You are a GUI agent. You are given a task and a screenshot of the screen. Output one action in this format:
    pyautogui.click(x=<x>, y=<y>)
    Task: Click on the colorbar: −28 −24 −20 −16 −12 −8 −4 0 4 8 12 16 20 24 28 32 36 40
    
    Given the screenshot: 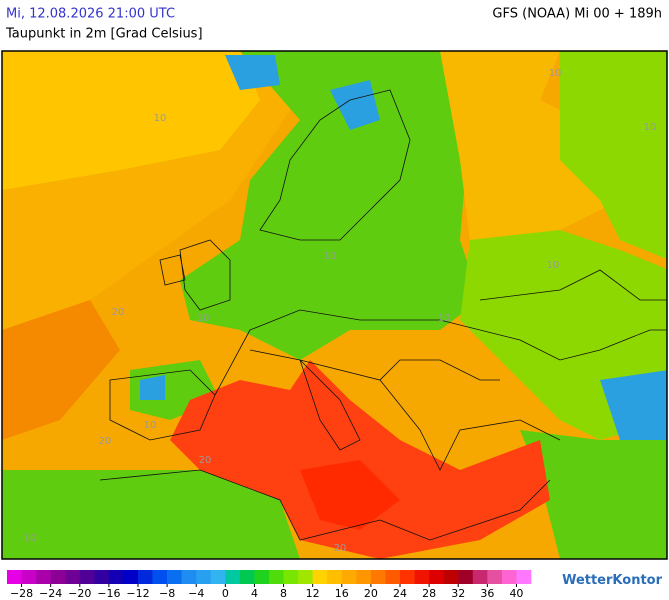 What is the action you would take?
    pyautogui.click(x=269, y=585)
    